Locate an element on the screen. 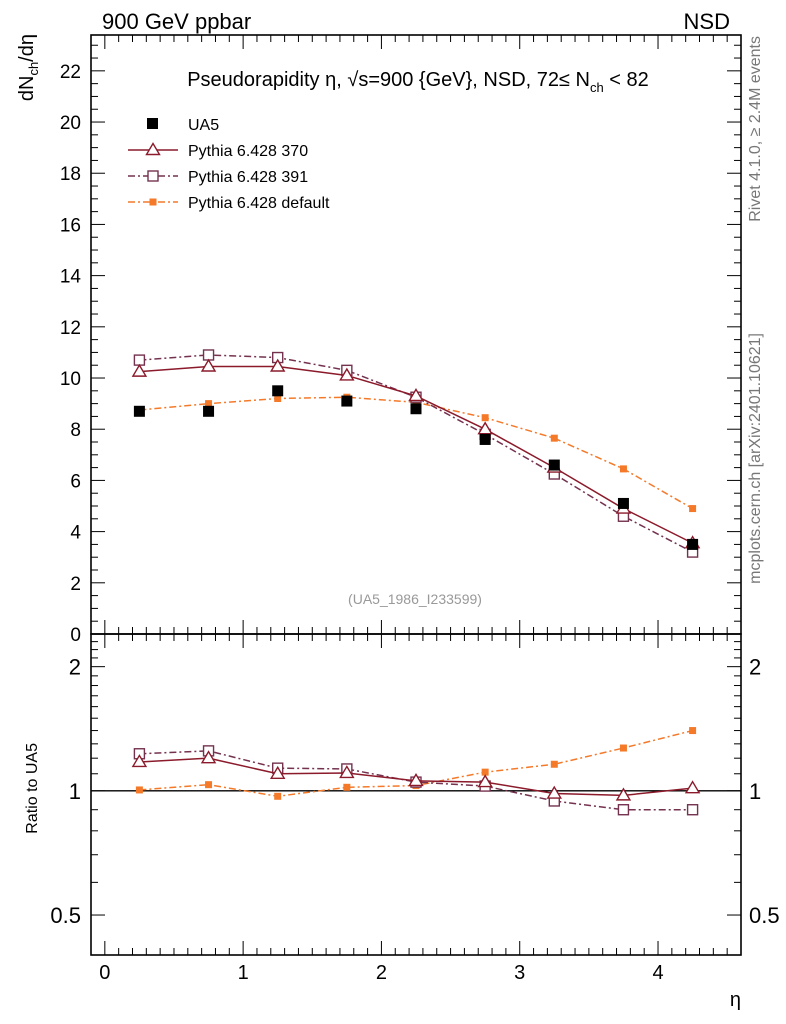  ratio-y-tick-label-right: 0.5 is located at coordinates (764, 915).